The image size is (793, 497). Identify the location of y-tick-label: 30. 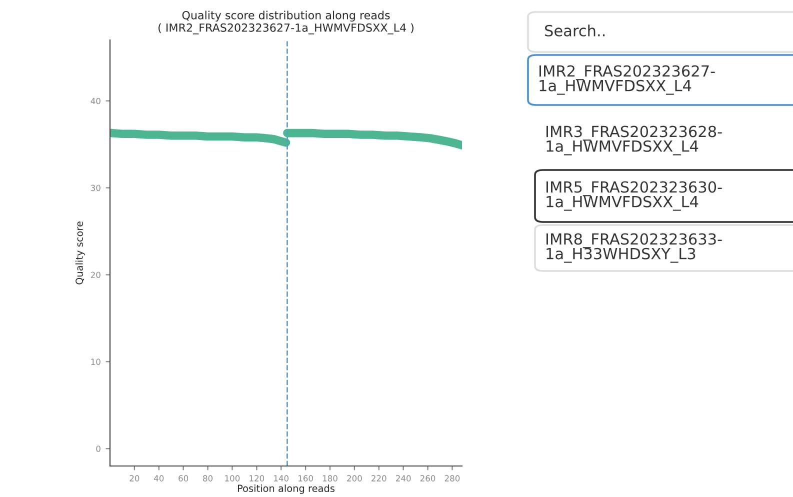
(95, 188).